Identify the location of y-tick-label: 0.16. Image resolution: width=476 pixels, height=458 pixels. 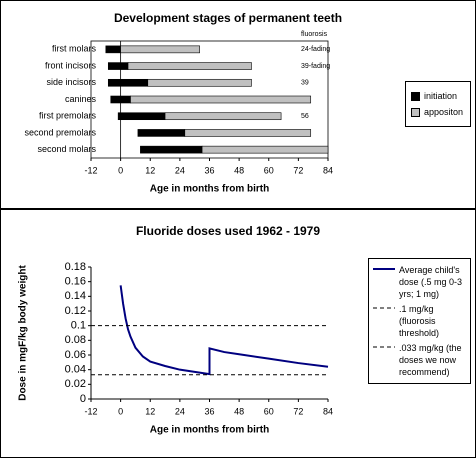
(75, 282).